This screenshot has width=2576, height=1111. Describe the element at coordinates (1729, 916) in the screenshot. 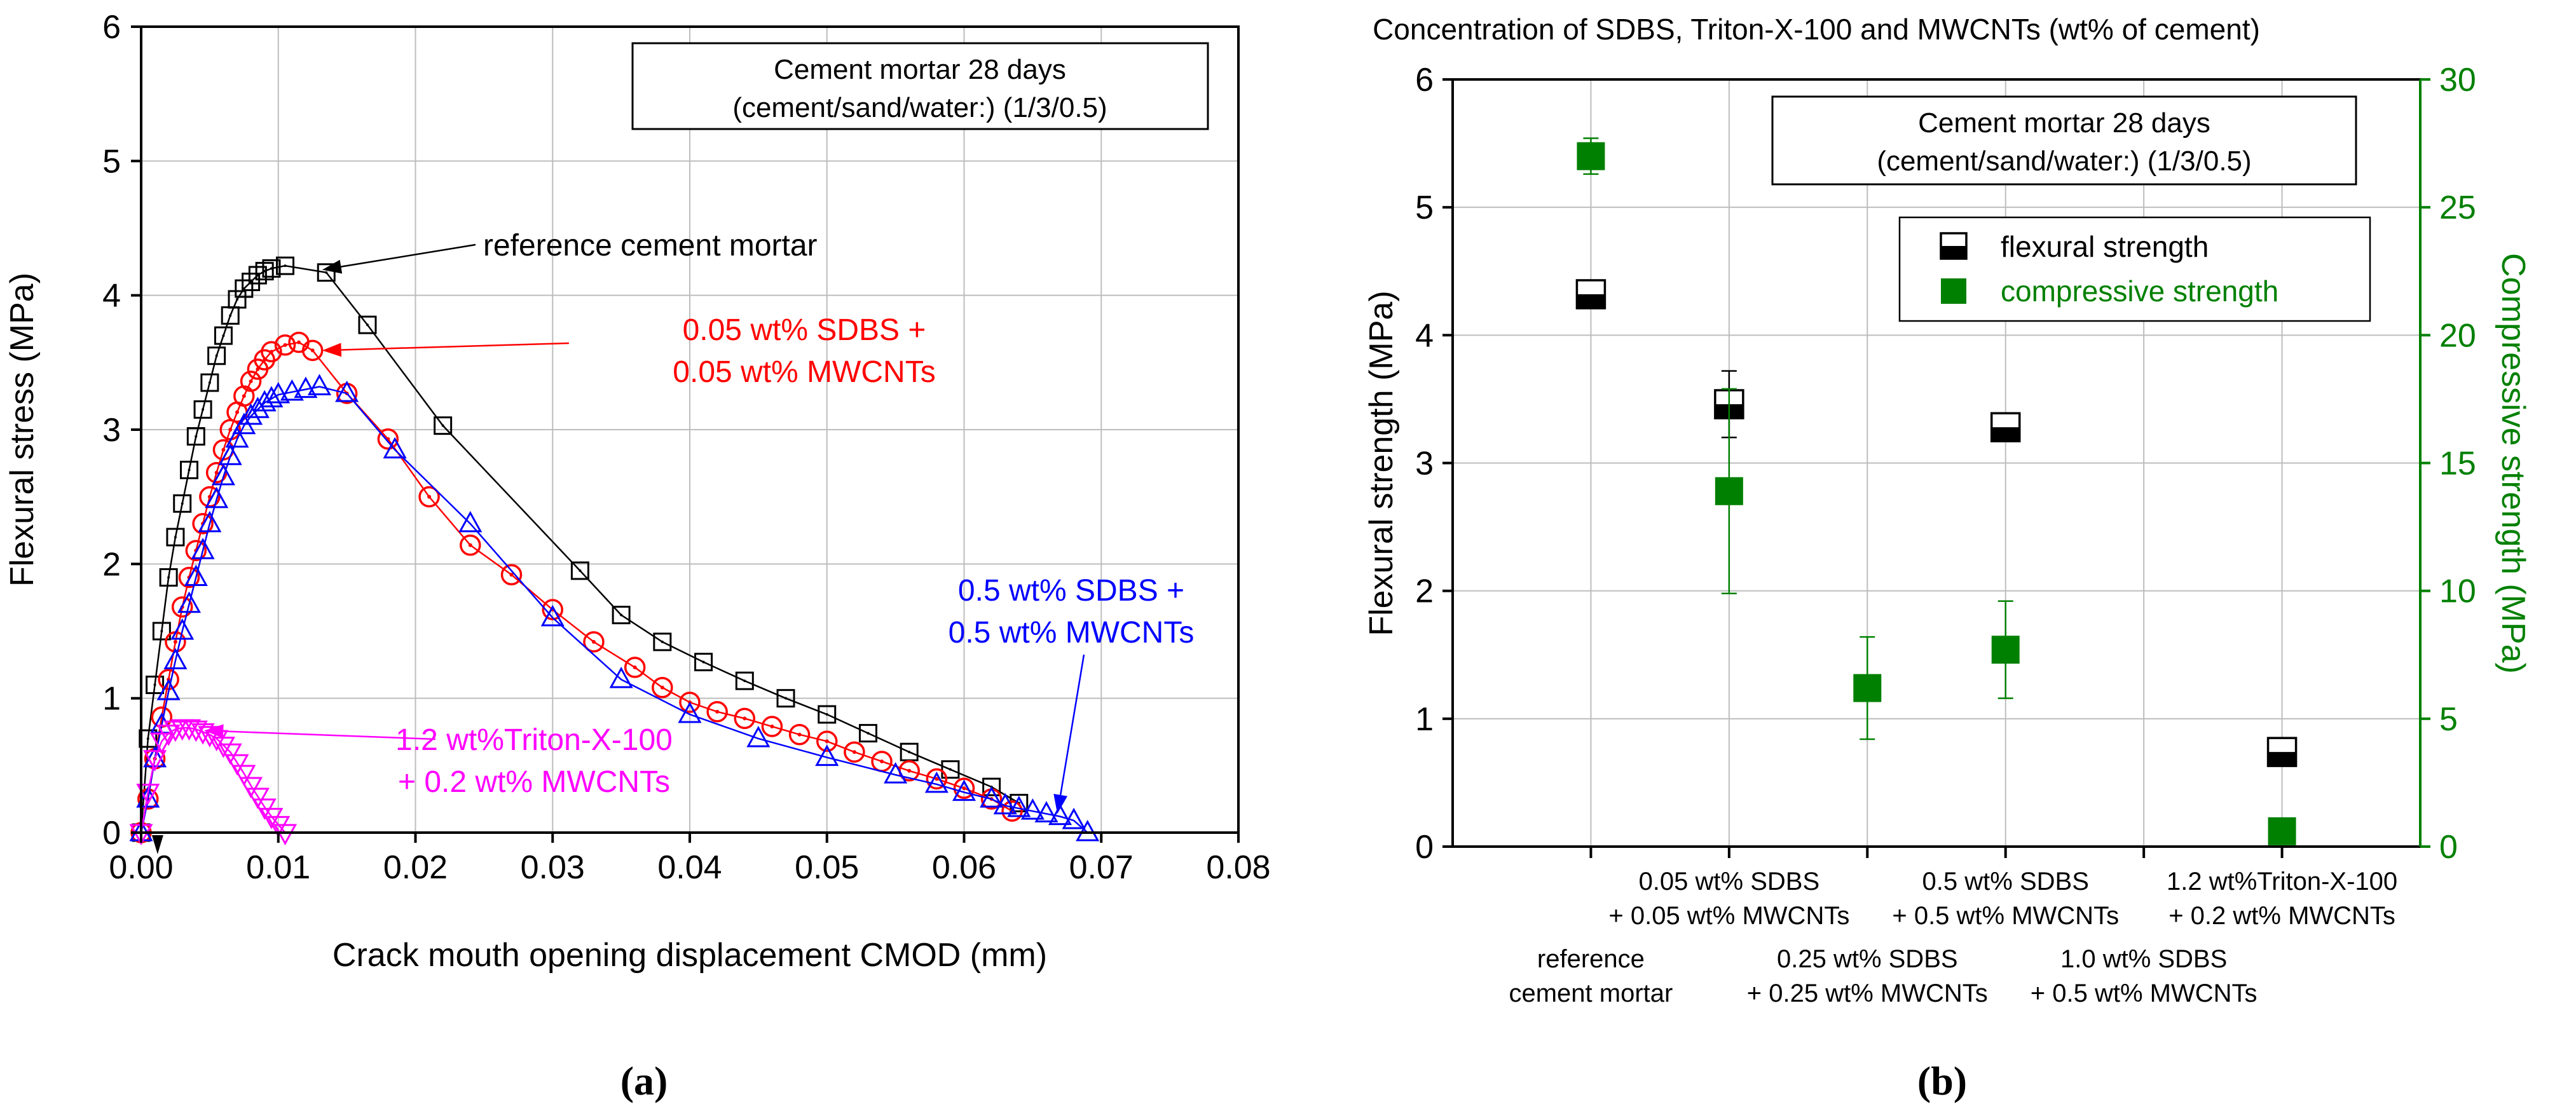

I see `category-label: + 0.05 wt% MWCNTs` at that location.